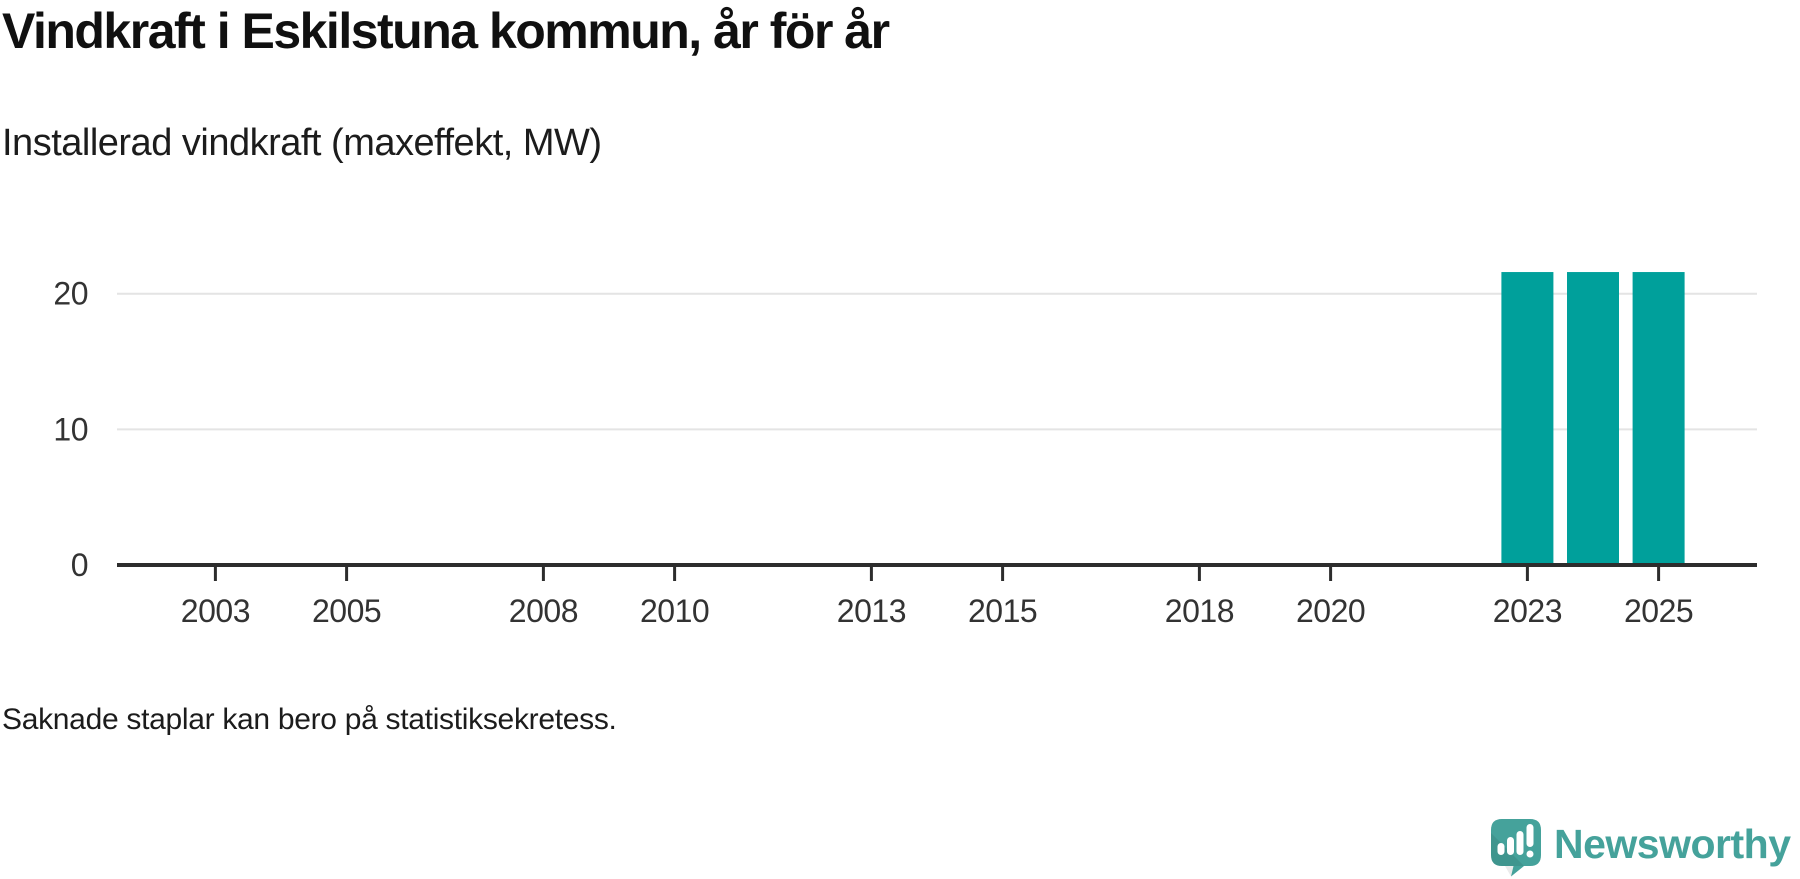 Image resolution: width=1800 pixels, height=879 pixels. I want to click on x-axis-tick-label: 2015, so click(1002, 611).